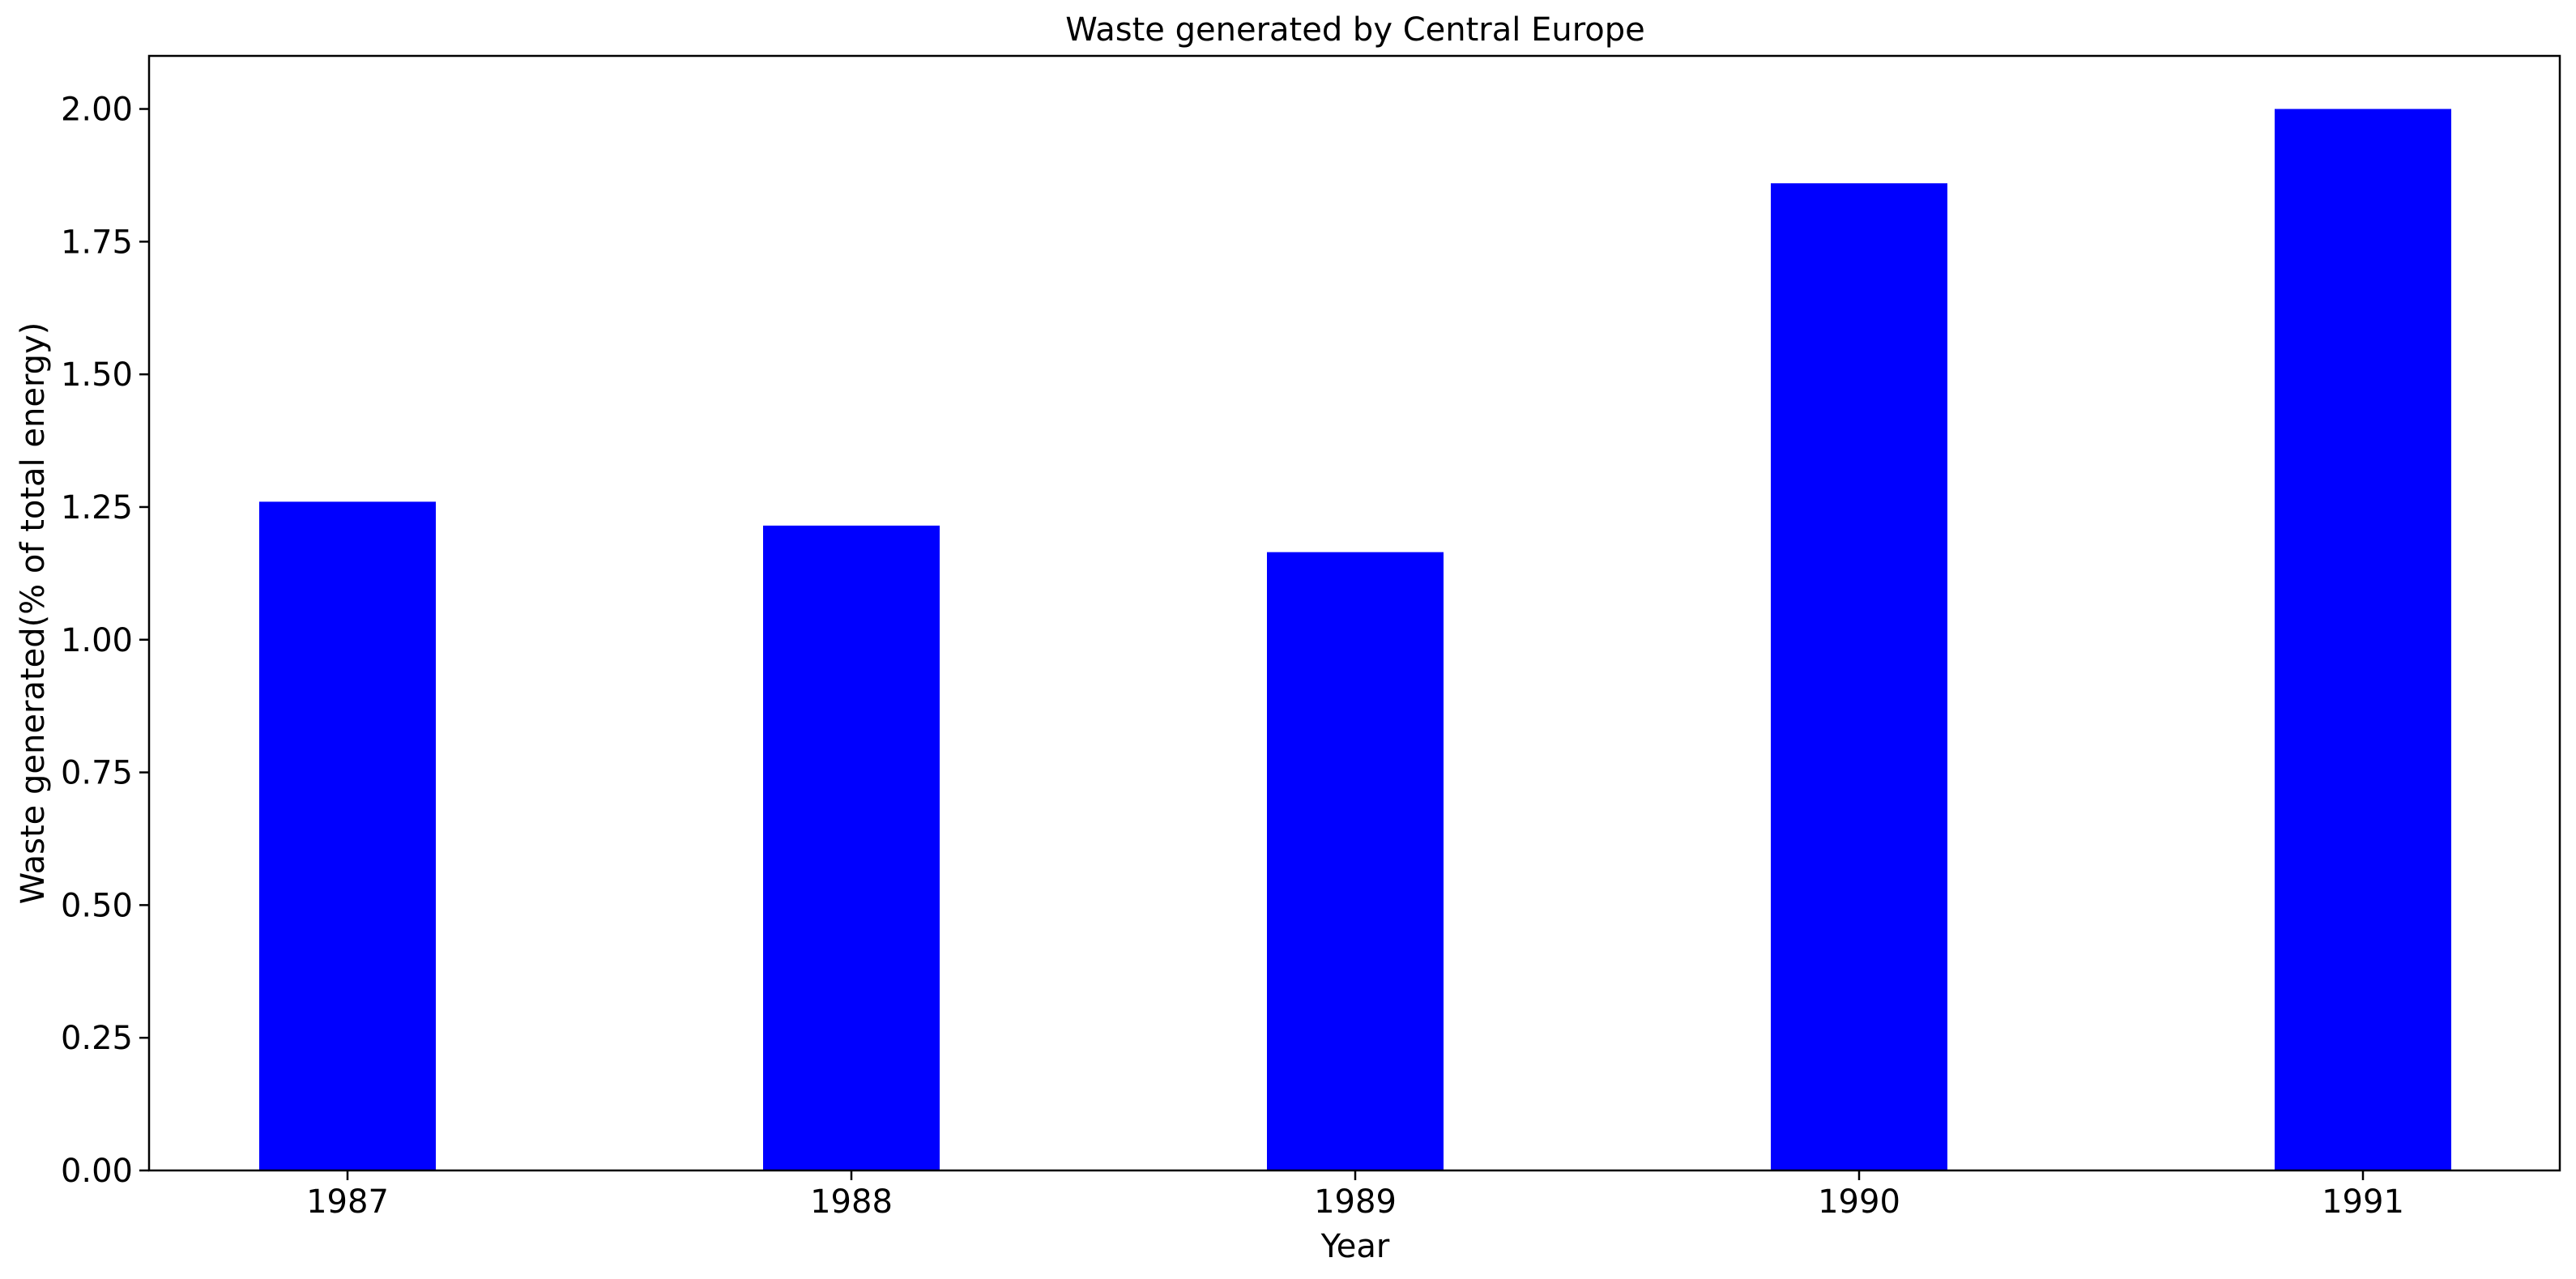 This screenshot has width=2576, height=1279. I want to click on x-tick-label: 1987, so click(347, 1202).